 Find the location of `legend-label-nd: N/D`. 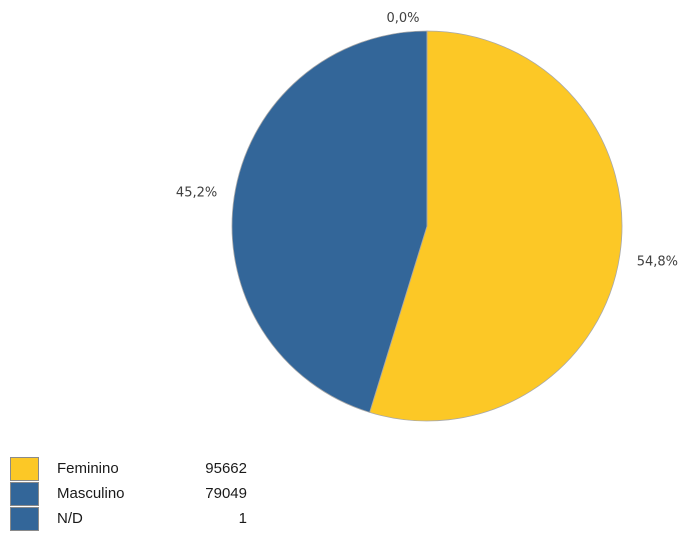

legend-label-nd: N/D is located at coordinates (70, 518).